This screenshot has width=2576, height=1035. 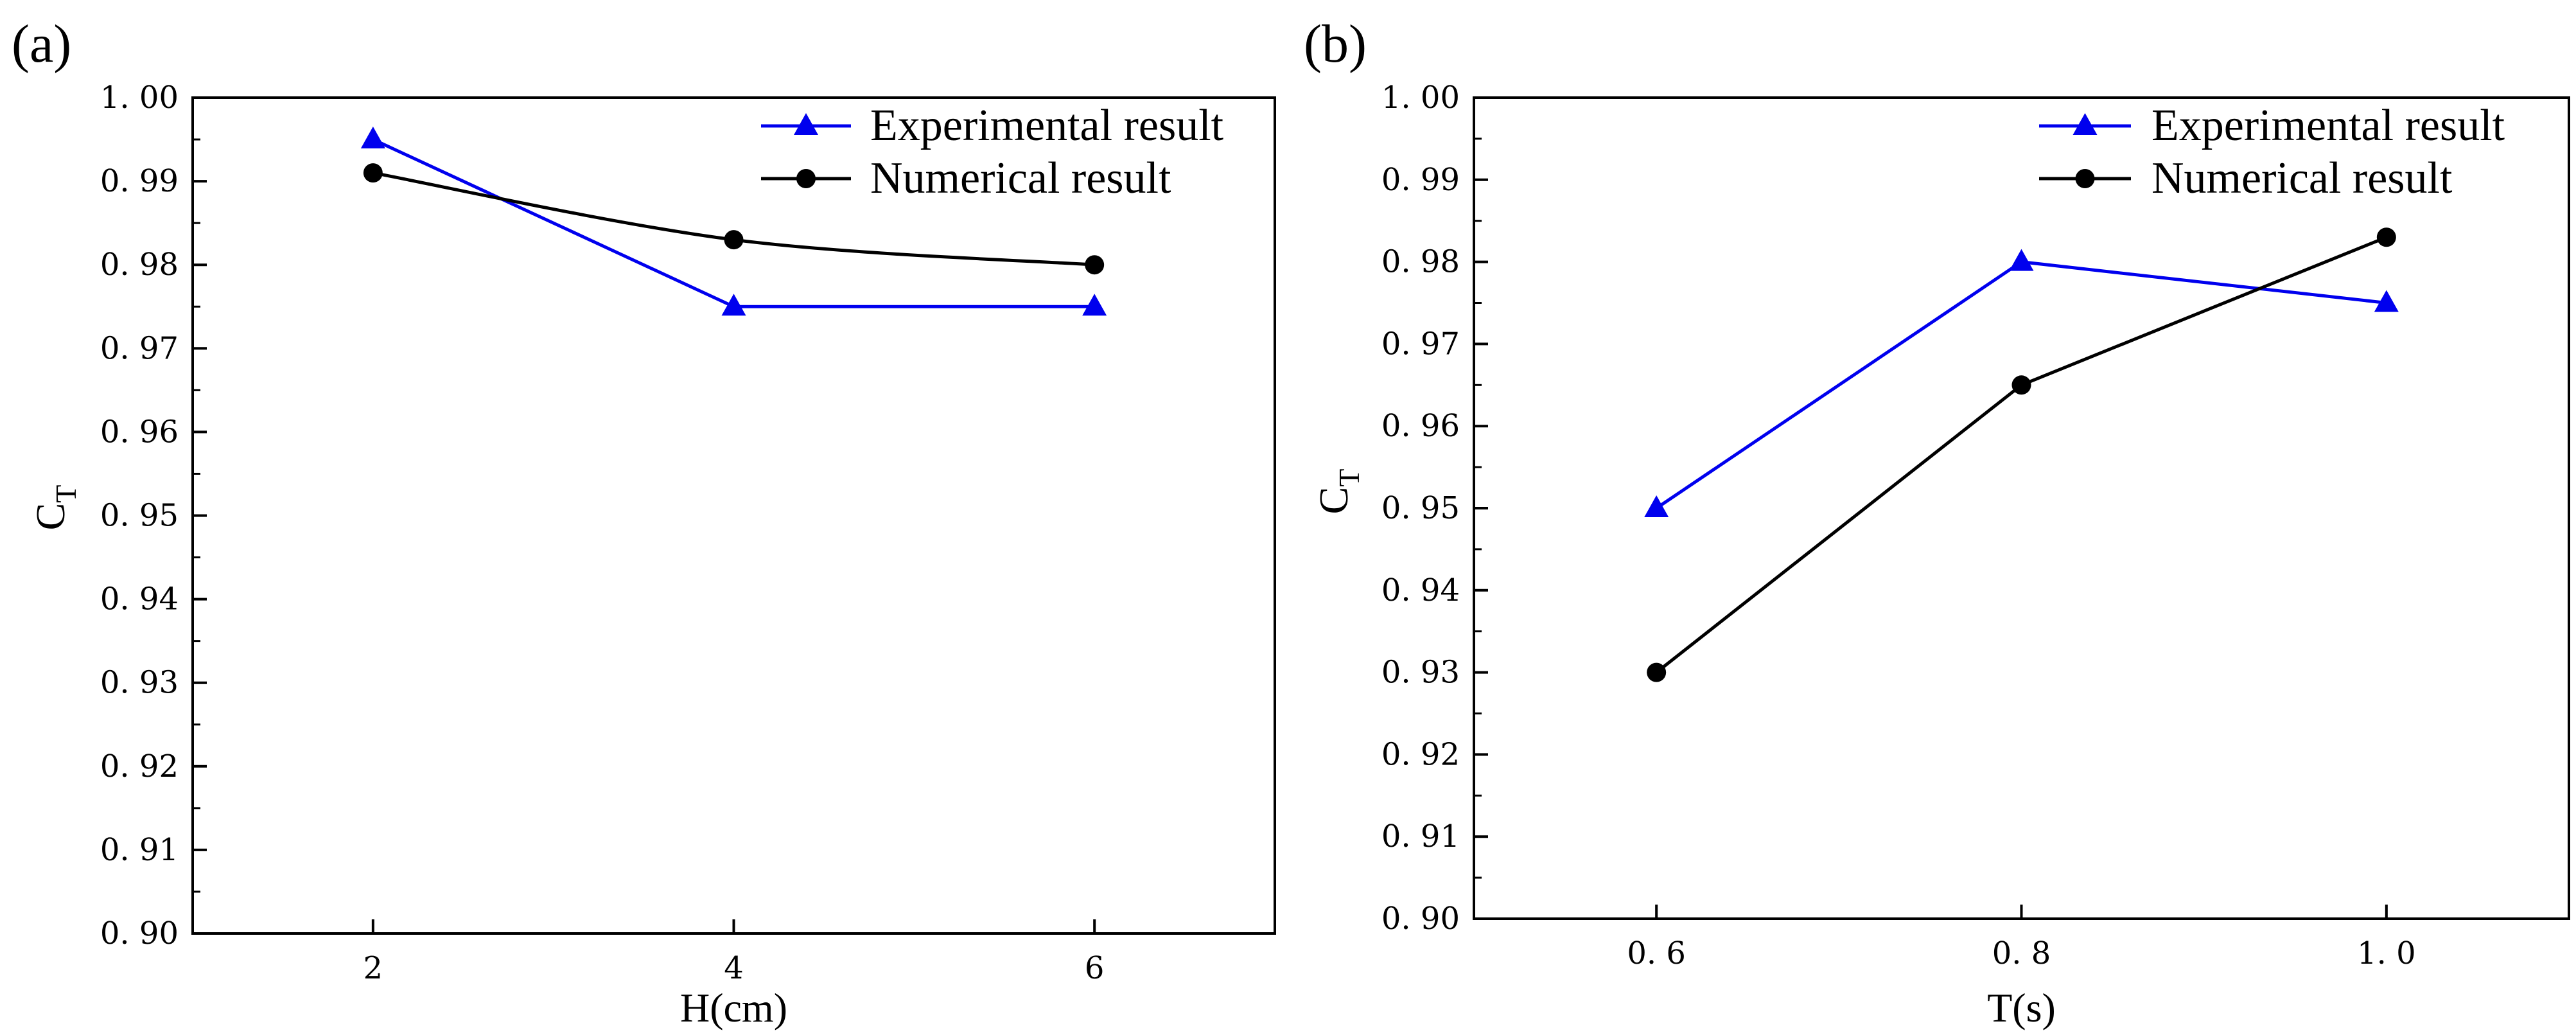 What do you see at coordinates (2021, 953) in the screenshot?
I see `x-tick-label: 0. 8` at bounding box center [2021, 953].